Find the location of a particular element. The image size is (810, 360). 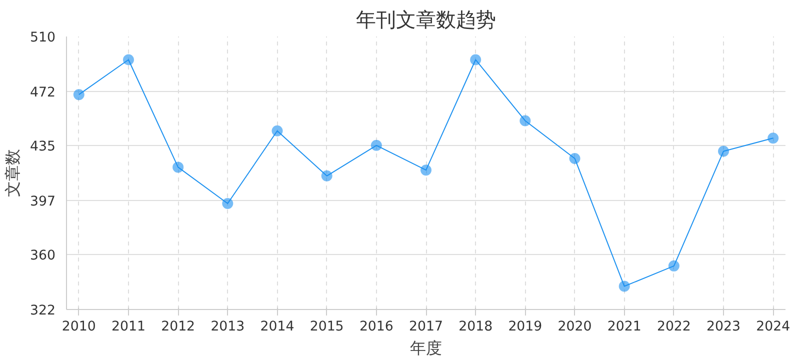

x-axis-title: 年度 is located at coordinates (426, 348).